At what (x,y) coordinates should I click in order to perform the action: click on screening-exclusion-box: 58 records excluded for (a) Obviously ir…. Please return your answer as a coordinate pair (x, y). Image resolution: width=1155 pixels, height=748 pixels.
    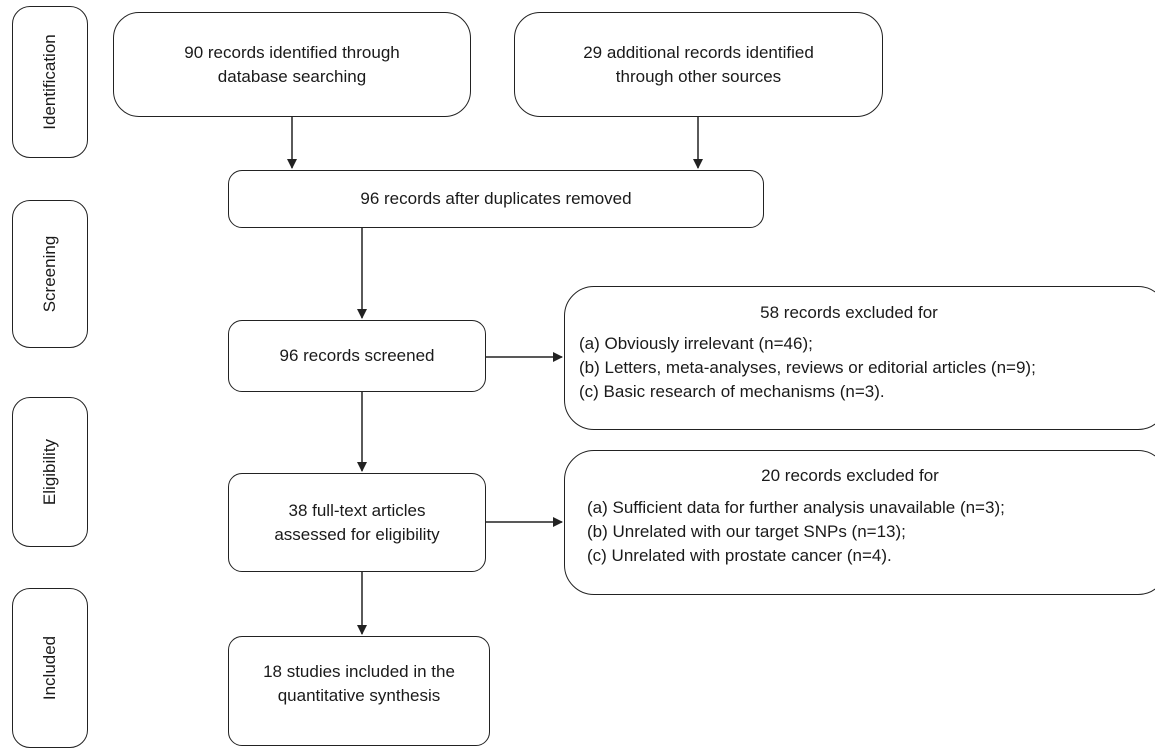
    Looking at the image, I should click on (859, 358).